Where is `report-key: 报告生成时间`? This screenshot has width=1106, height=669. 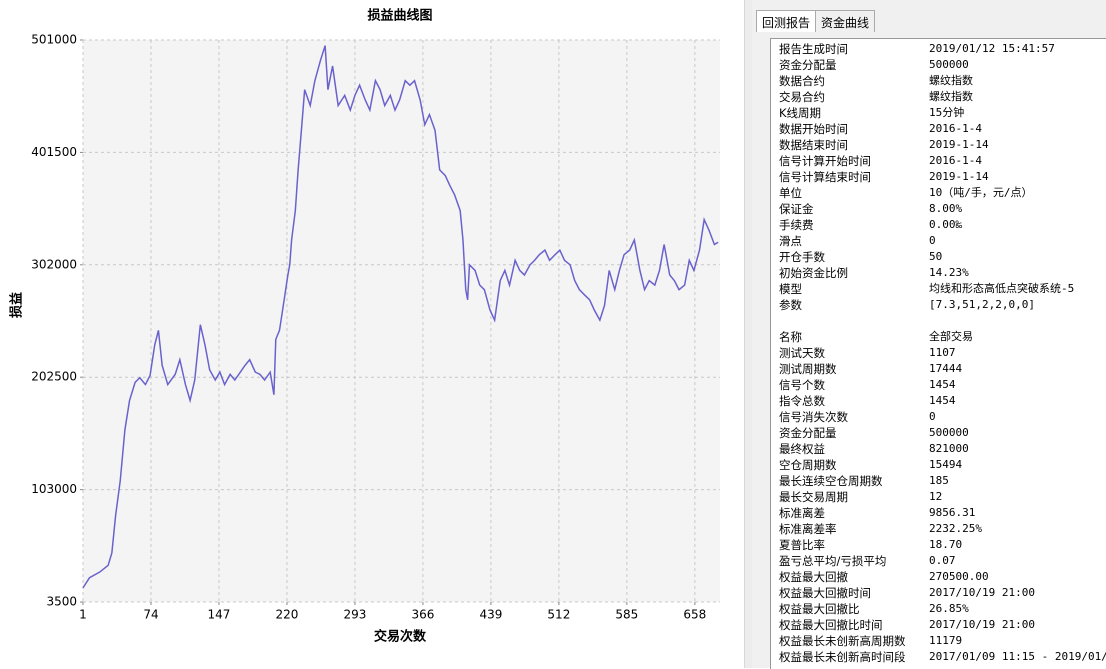 report-key: 报告生成时间 is located at coordinates (813, 49).